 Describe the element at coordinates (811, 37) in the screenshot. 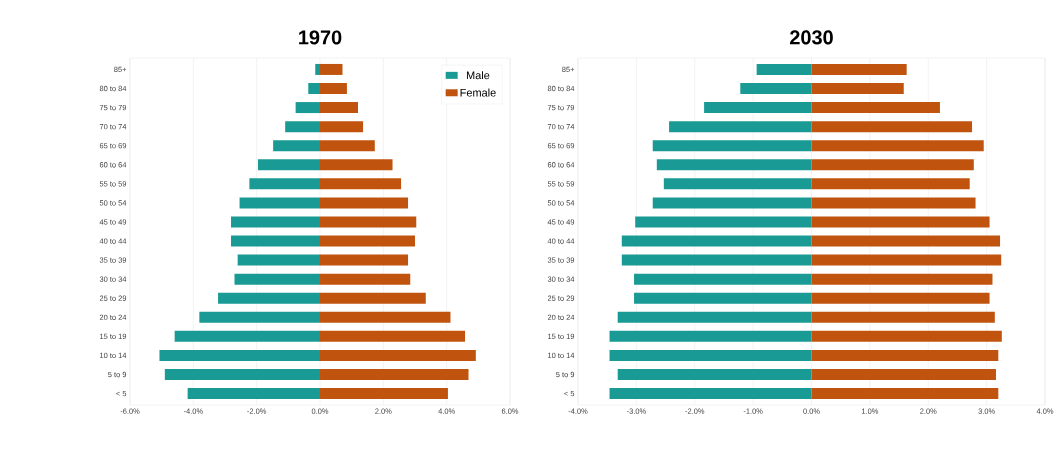

I see `chart-title: 2030` at that location.